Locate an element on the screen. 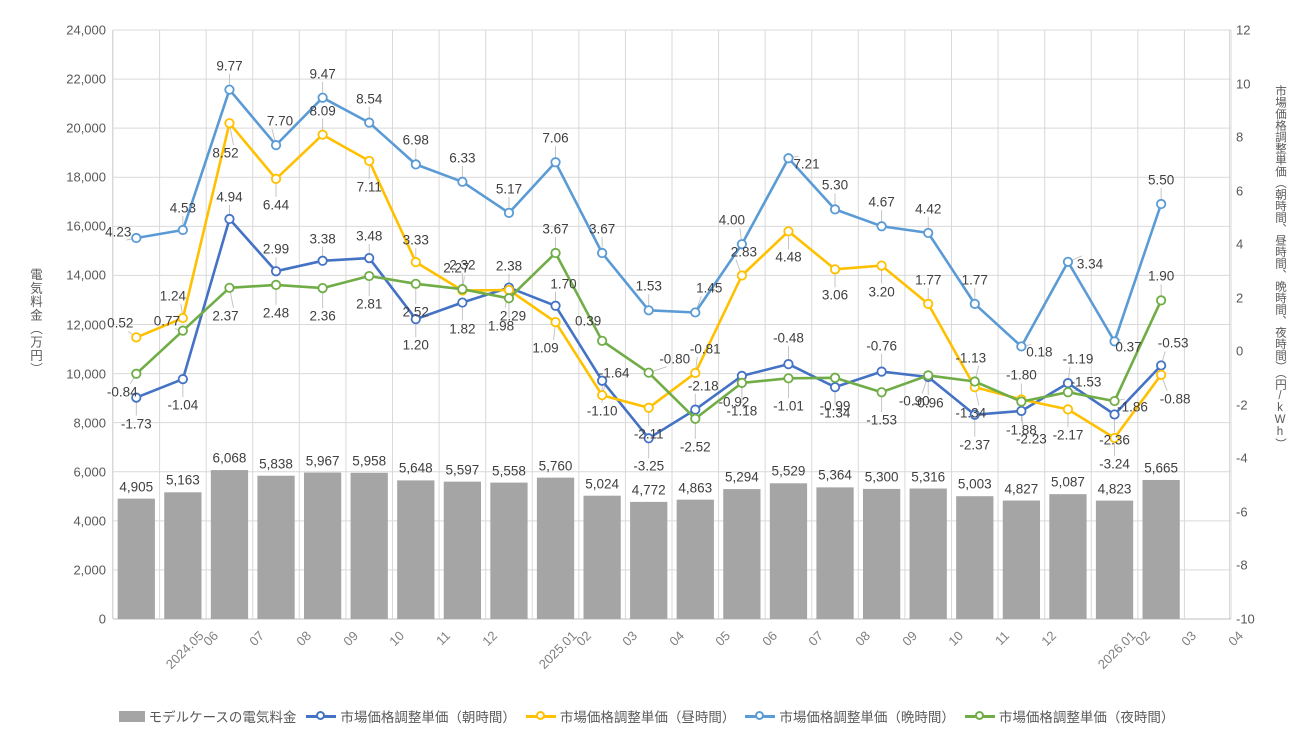 The image size is (1303, 751). legend-item: 市場価格調整単価（晩時間） is located at coordinates (850, 716).